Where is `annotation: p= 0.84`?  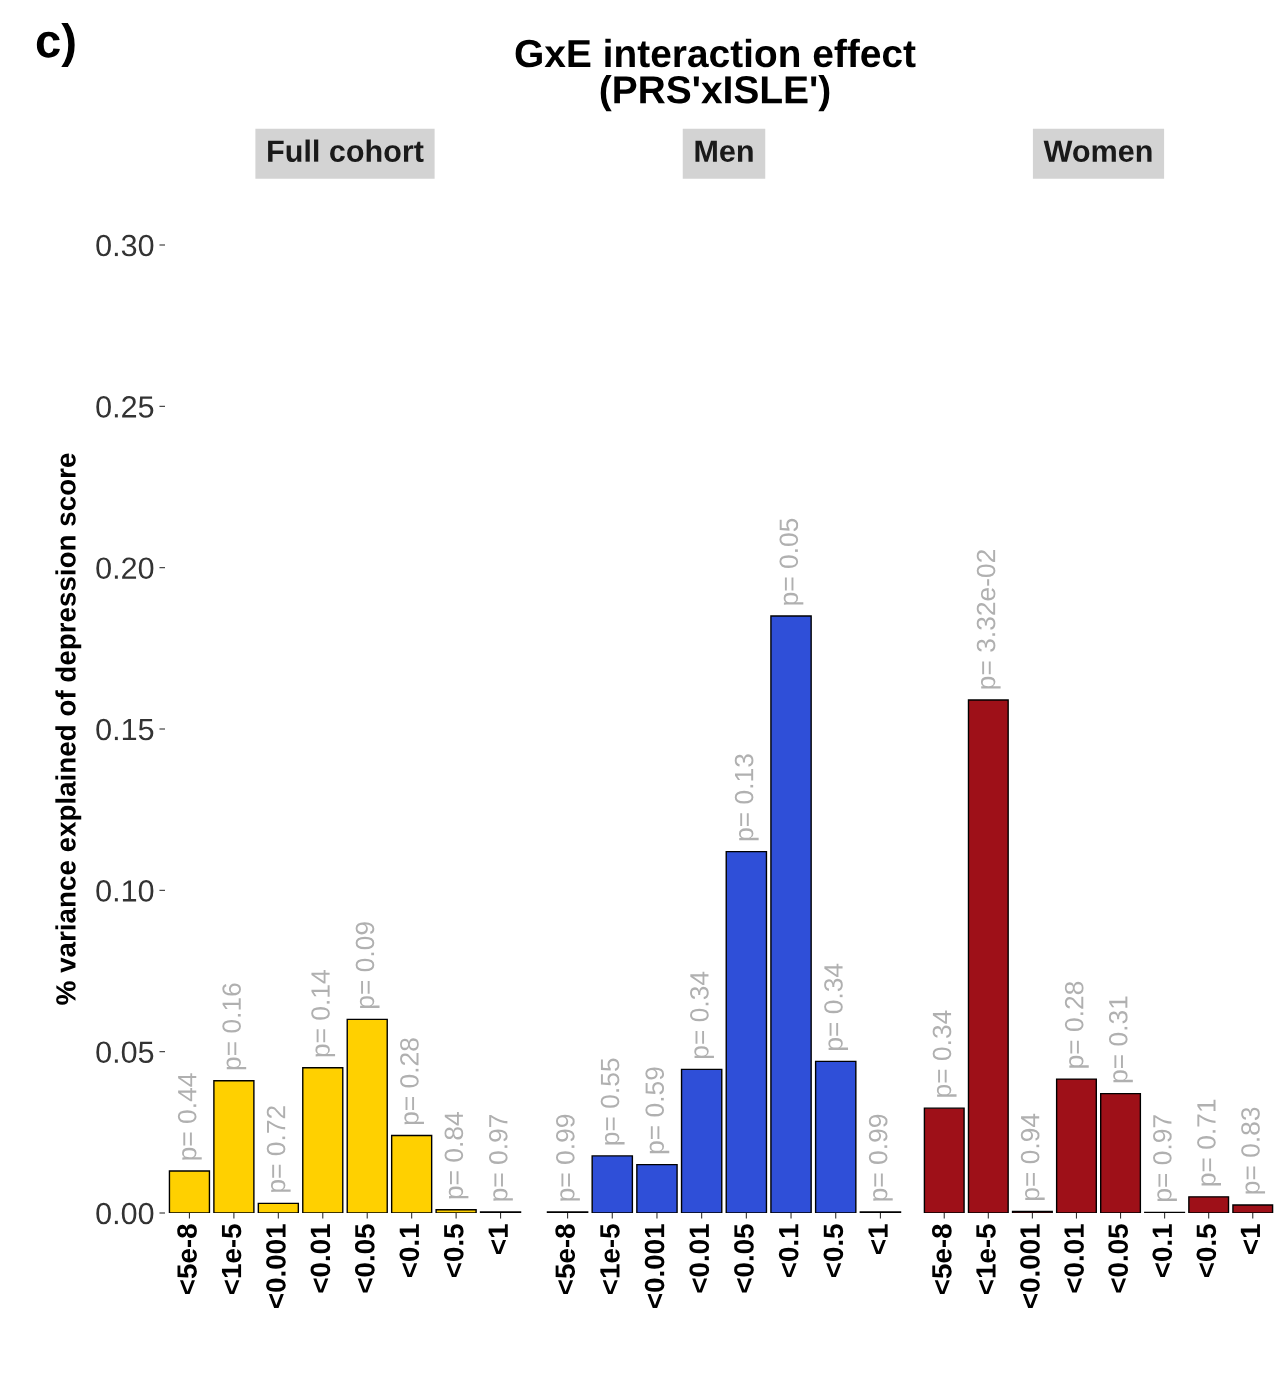
annotation: p= 0.84 is located at coordinates (456, 1155).